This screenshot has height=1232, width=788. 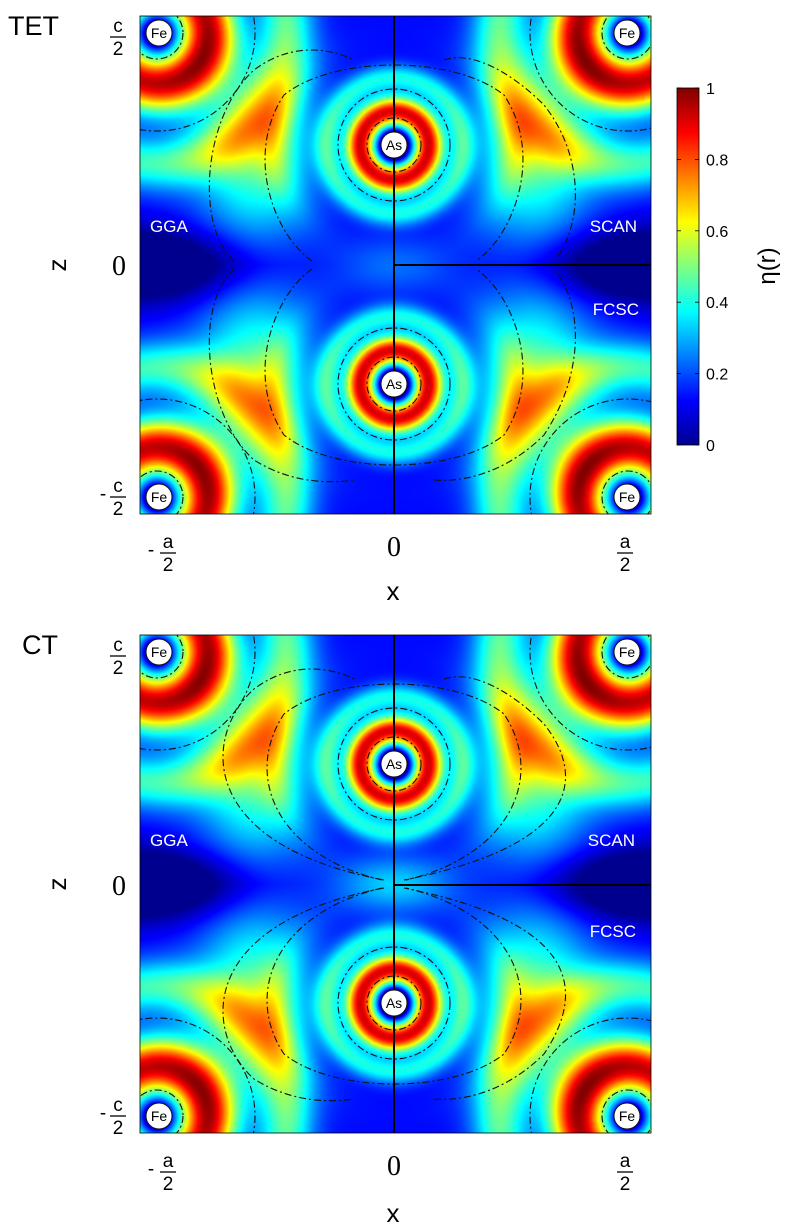 I want to click on x-tick-left-den: 2, so click(x=168, y=1184).